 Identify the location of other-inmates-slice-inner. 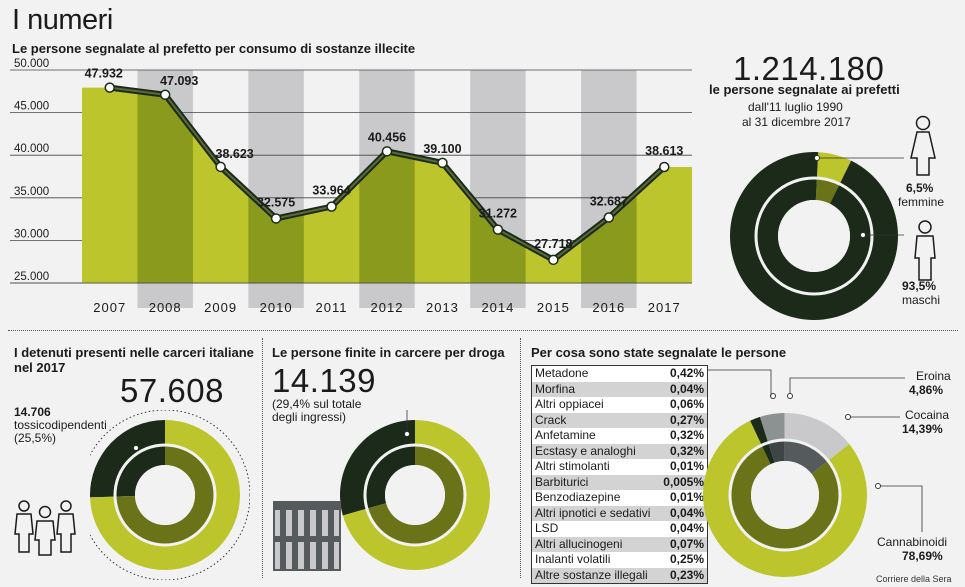
(165, 495).